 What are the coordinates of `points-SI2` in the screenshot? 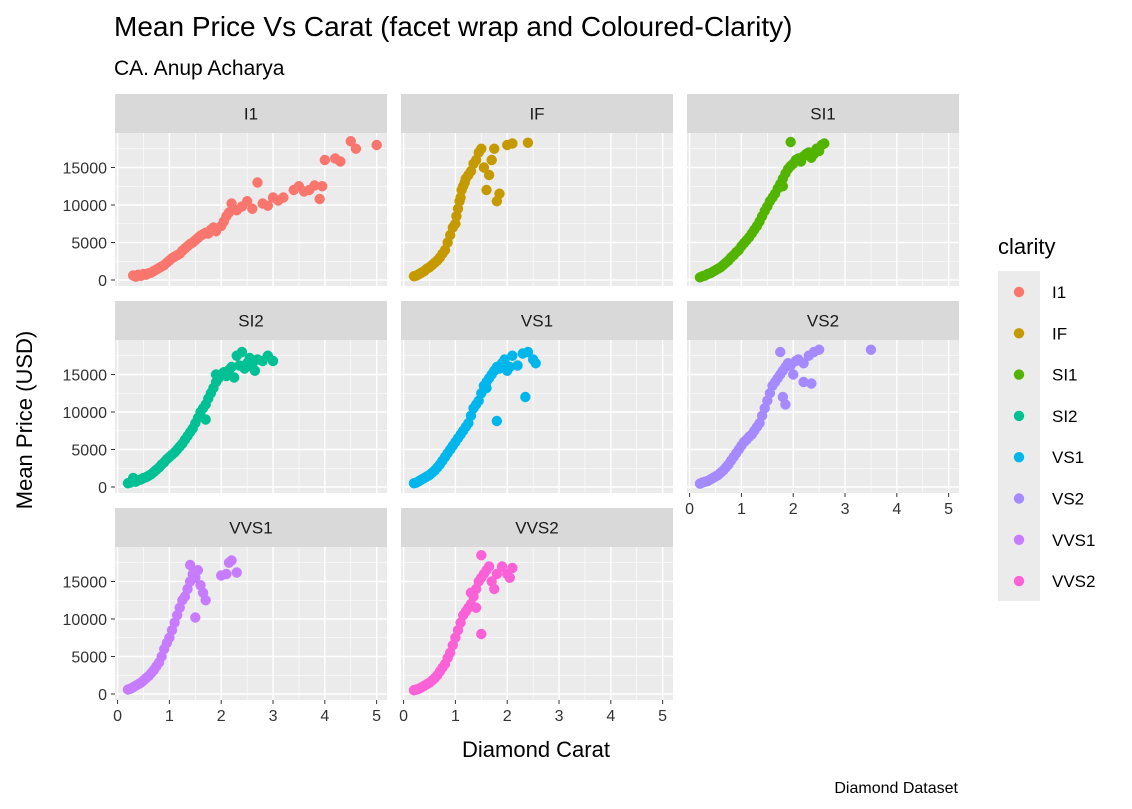 It's located at (200, 417).